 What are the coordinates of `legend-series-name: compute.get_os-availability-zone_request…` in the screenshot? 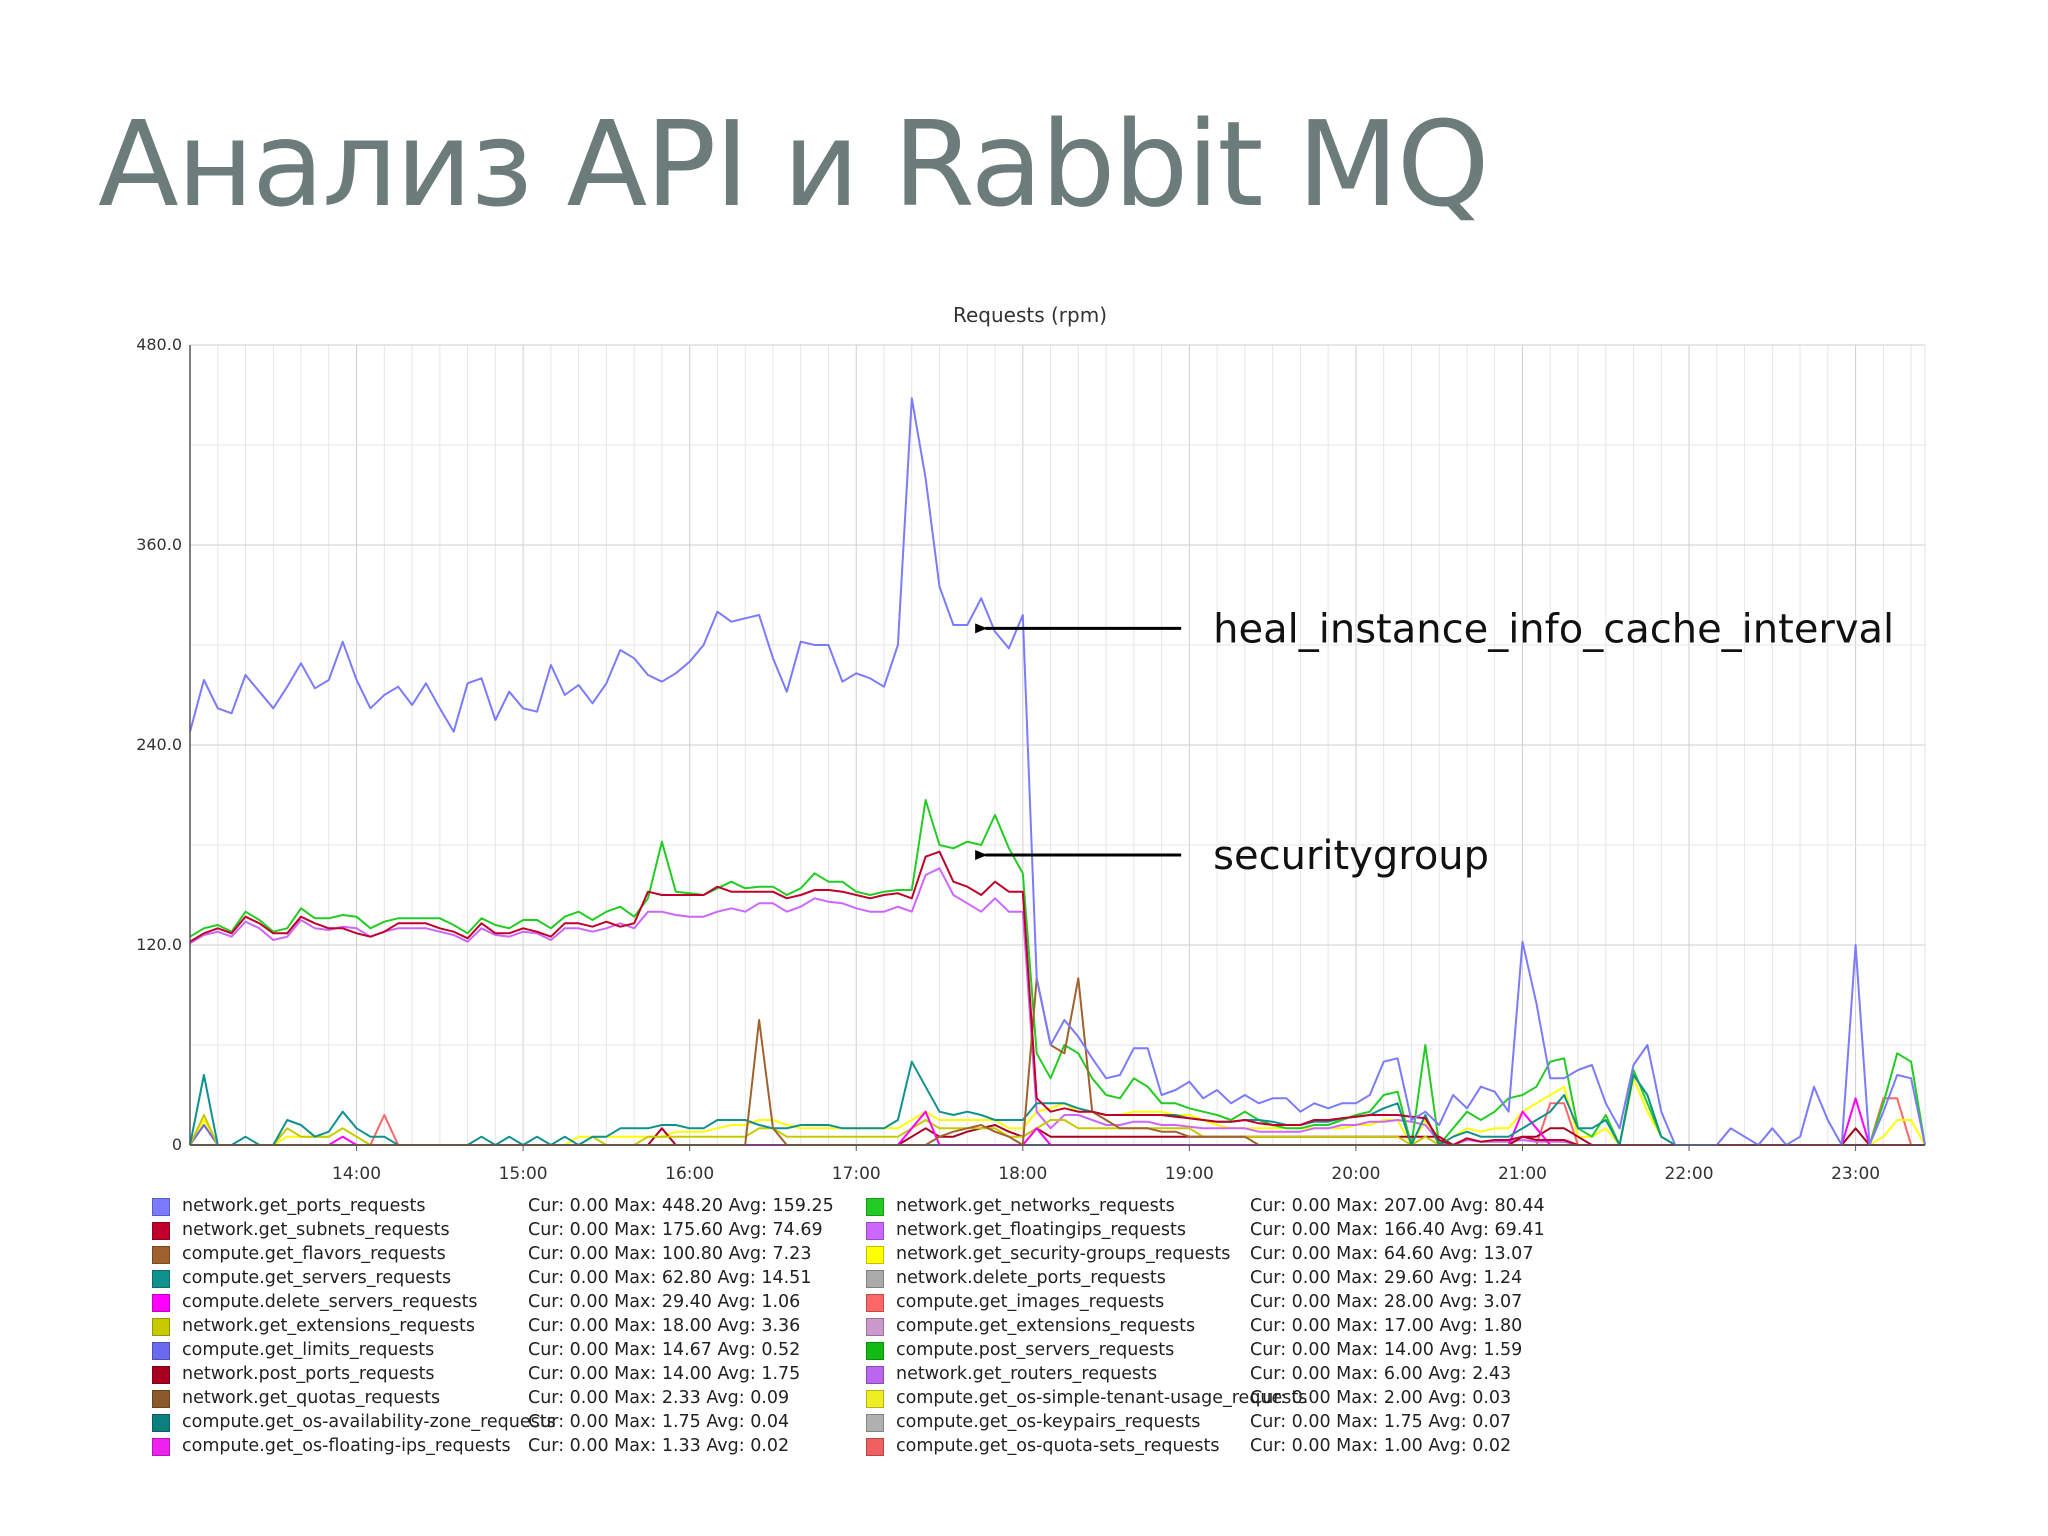 It's located at (369, 1422).